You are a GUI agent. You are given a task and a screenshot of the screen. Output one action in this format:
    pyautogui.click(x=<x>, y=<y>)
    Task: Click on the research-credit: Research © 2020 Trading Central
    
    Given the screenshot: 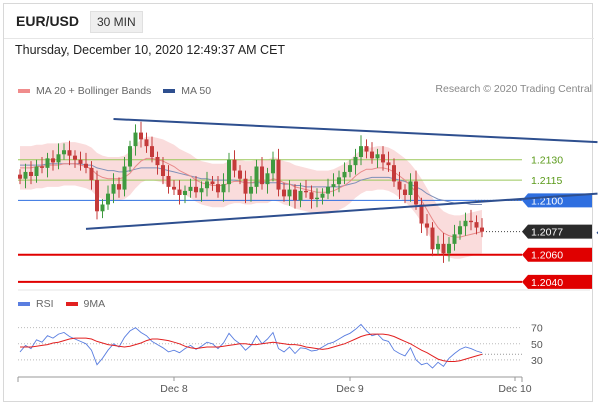 What is the action you would take?
    pyautogui.click(x=513, y=89)
    